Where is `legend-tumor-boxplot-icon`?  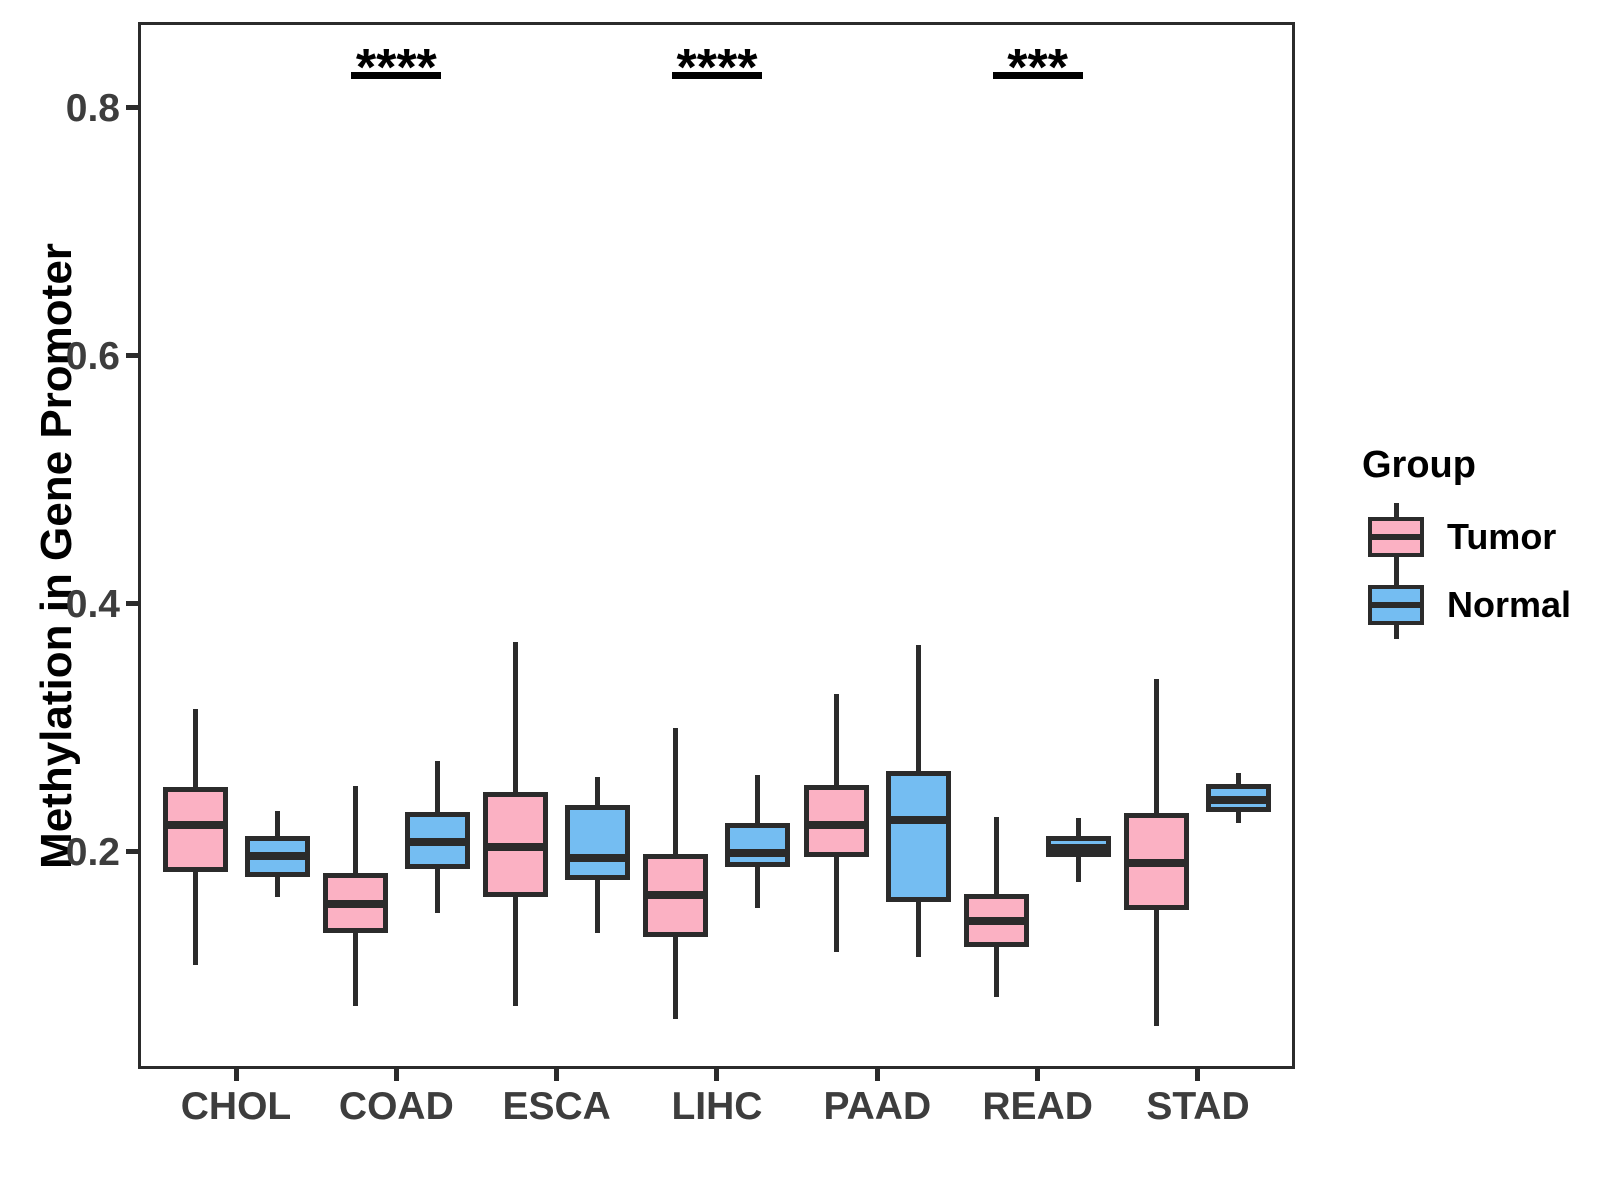 legend-tumor-boxplot-icon is located at coordinates (1396, 537).